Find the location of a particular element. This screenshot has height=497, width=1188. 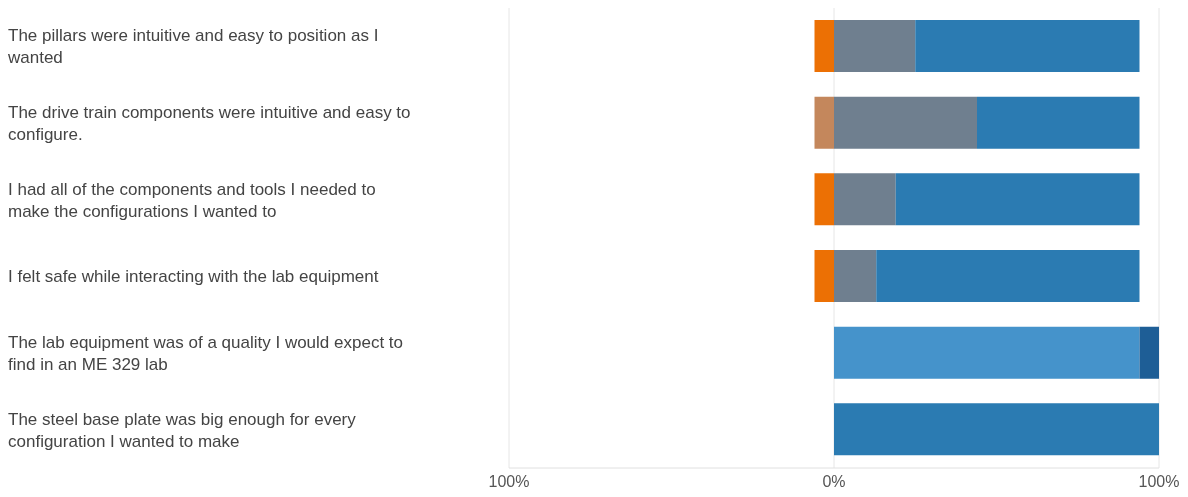

y-tick-label: The steel base plate was big enough for every configuration I wanted to make is located at coordinates (182, 430).